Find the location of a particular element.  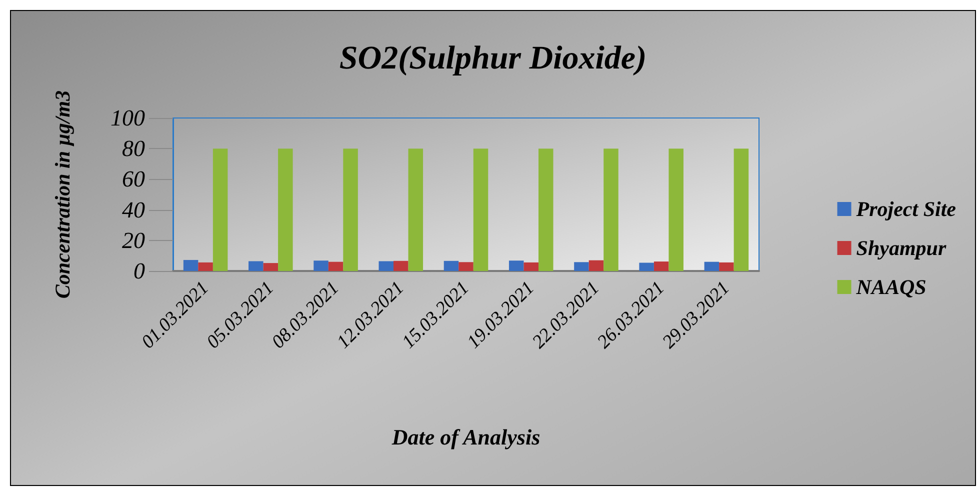

y-tick-label: 100 is located at coordinates (128, 118).